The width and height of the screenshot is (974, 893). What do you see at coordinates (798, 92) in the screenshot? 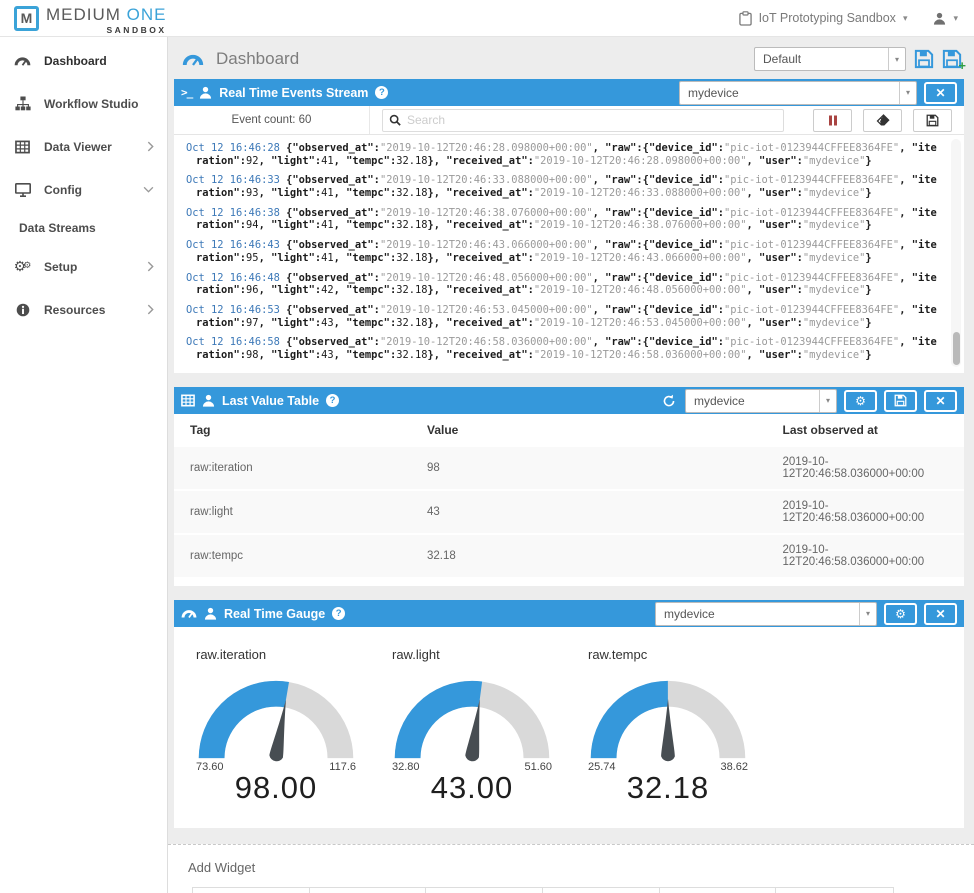
I see `events-device-select: mydevice ▾` at bounding box center [798, 92].